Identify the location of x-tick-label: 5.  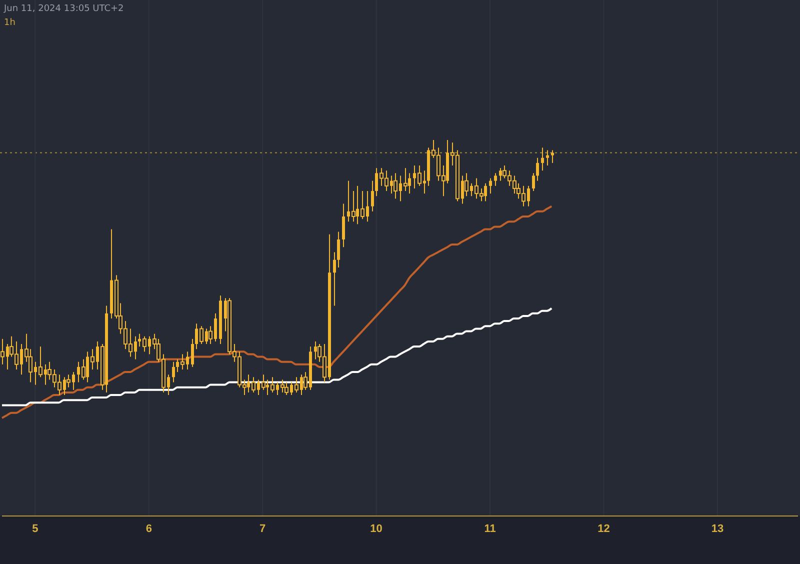
(35, 528).